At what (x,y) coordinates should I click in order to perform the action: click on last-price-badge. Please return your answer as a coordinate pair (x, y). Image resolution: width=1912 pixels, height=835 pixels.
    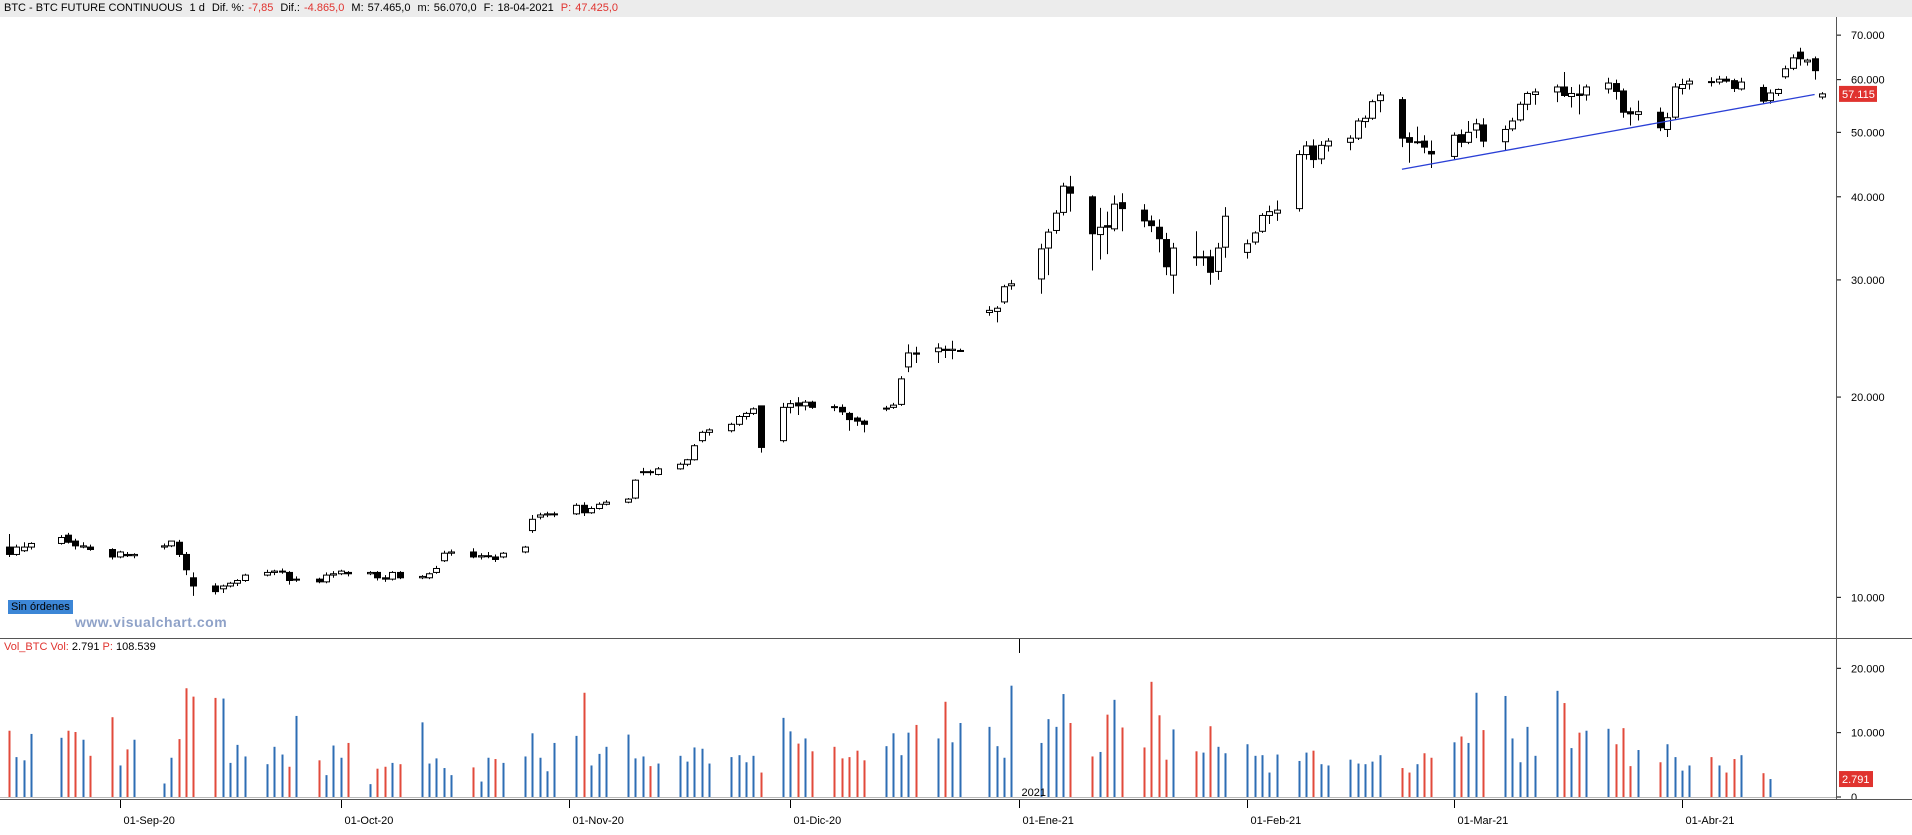
    Looking at the image, I should click on (1858, 93).